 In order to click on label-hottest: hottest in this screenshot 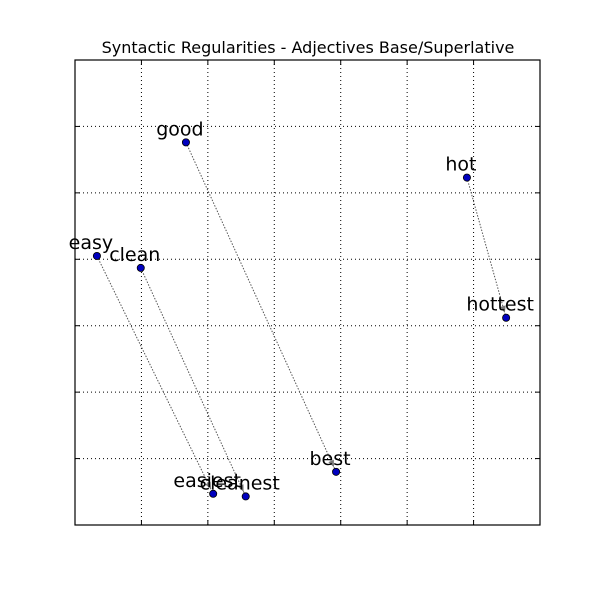, I will do `click(500, 305)`.